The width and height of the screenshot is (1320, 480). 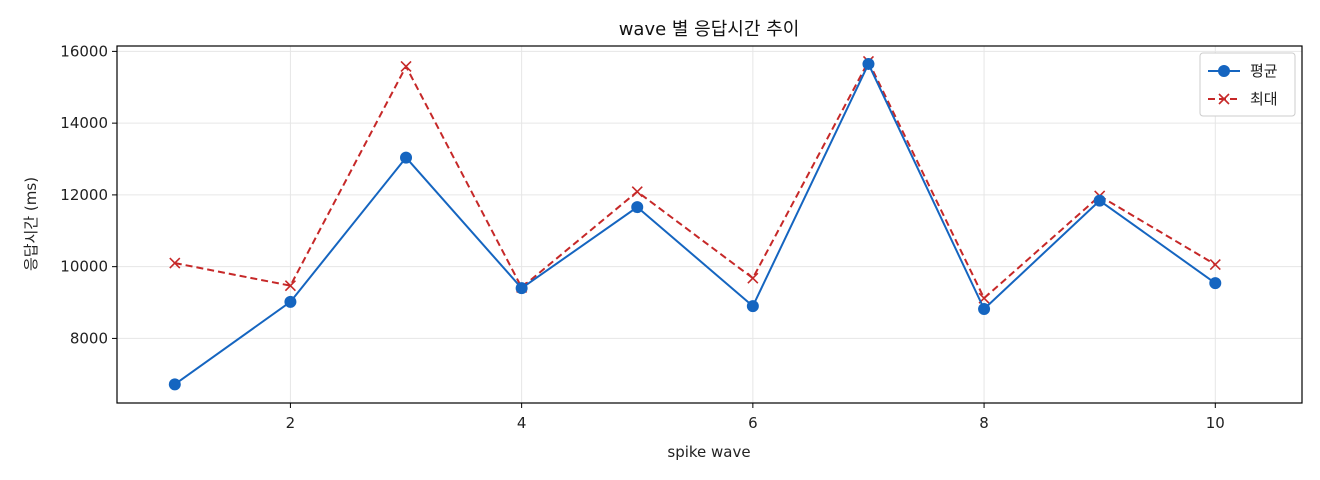 I want to click on x-axis-label: spike wave, so click(x=708, y=452).